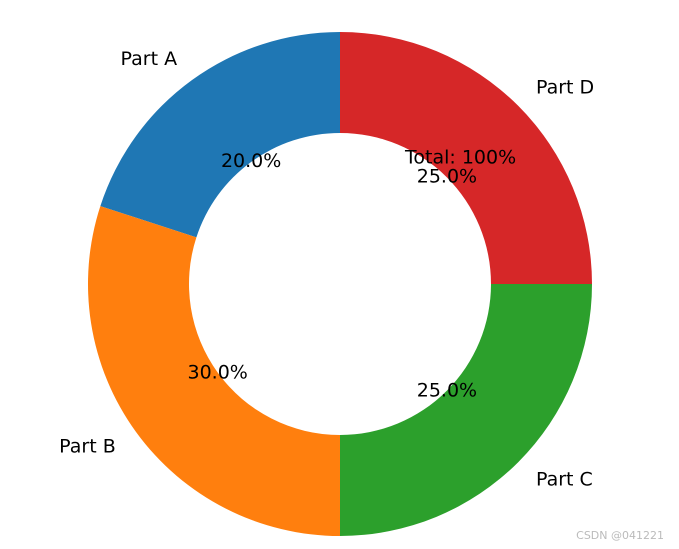 This screenshot has width=679, height=549. What do you see at coordinates (220, 135) in the screenshot?
I see `donut-slice` at bounding box center [220, 135].